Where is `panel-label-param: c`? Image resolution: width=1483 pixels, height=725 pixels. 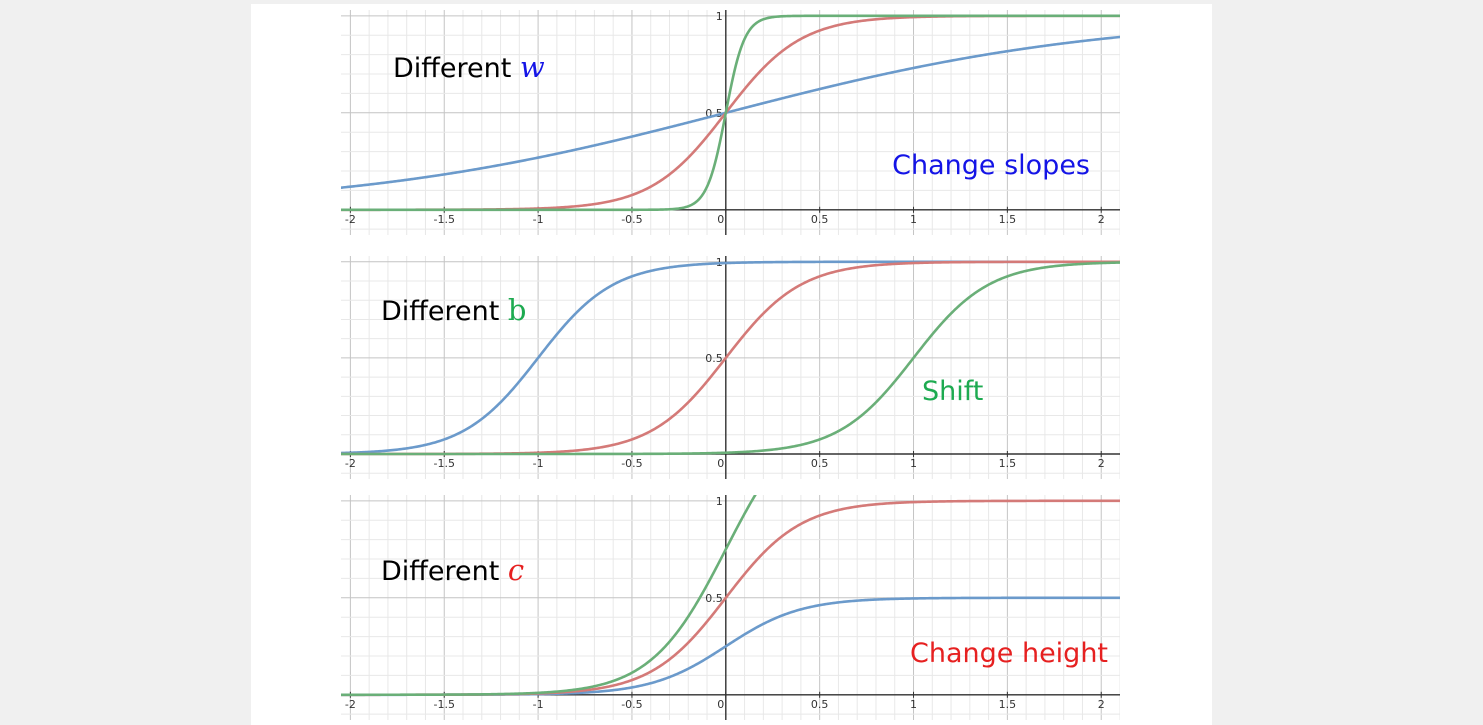
panel-label-param: c is located at coordinates (516, 570).